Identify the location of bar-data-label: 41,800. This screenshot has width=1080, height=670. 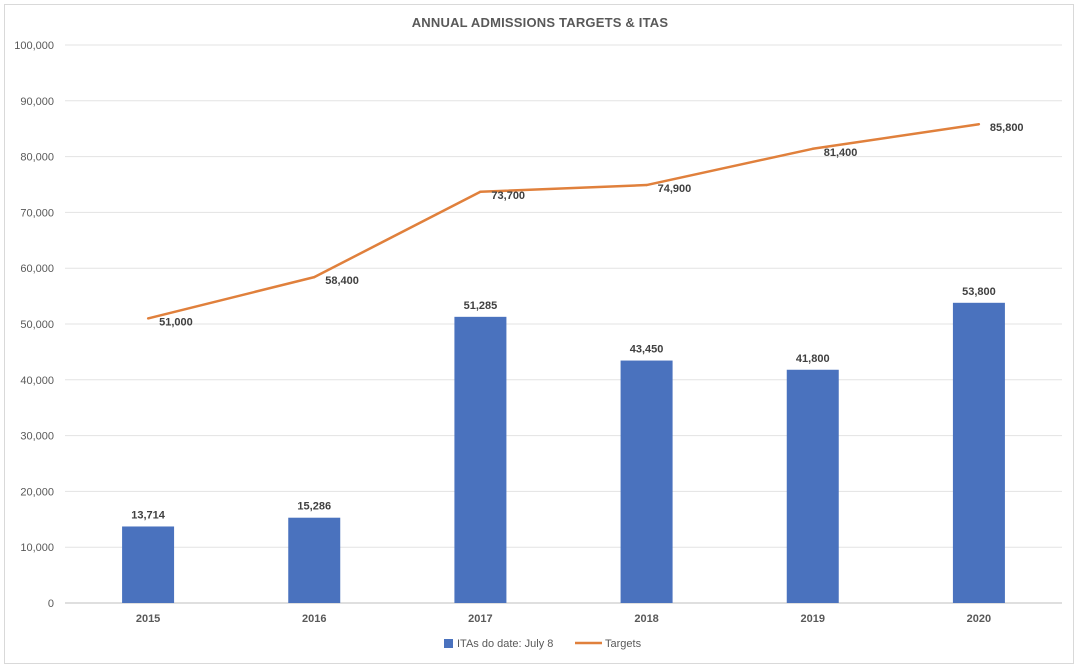
(813, 359).